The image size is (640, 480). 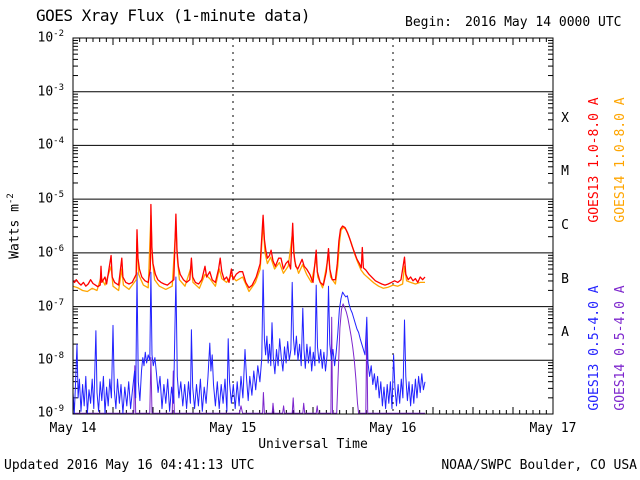 I want to click on y-tick-label: 10⁻⁴, so click(x=51, y=144).